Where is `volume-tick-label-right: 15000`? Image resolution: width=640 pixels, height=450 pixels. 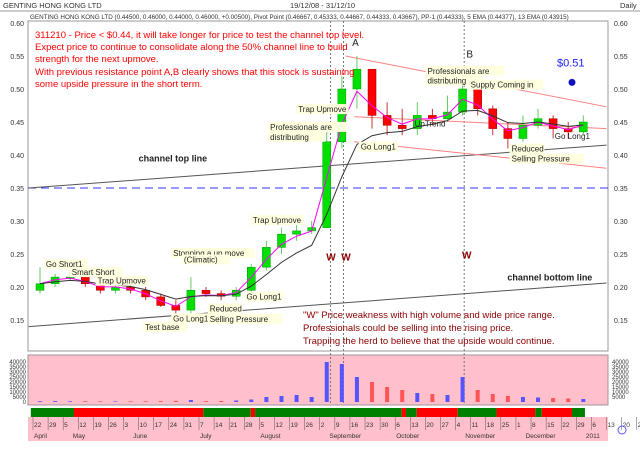
volume-tick-label-right: 15000 is located at coordinates (620, 388).